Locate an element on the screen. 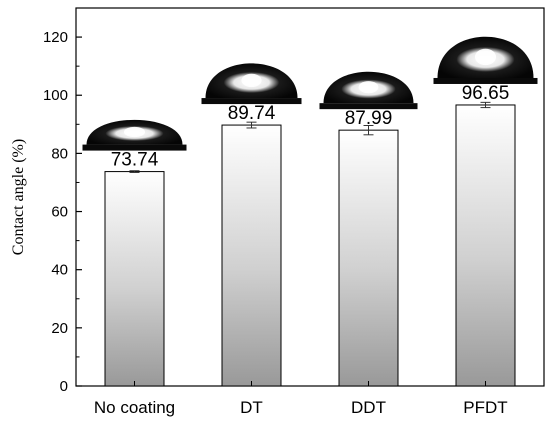 This screenshot has height=425, width=550. data-label: 96.65 is located at coordinates (486, 93).